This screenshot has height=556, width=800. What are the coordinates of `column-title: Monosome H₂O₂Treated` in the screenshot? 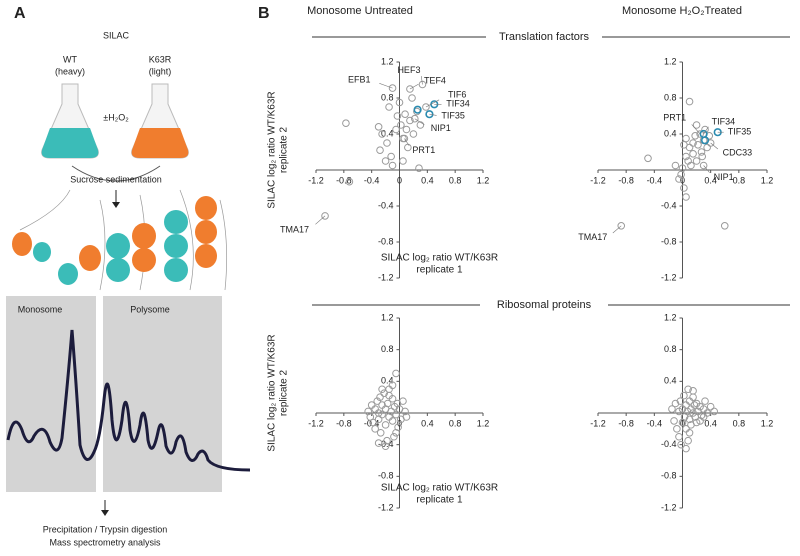 It's located at (682, 11).